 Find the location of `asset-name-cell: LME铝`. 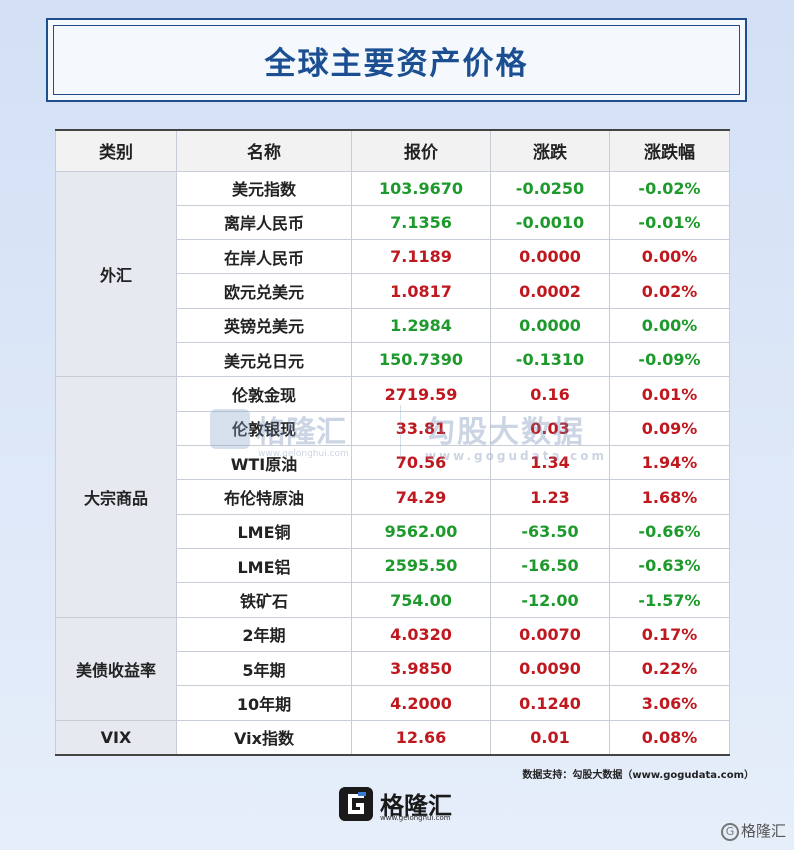

asset-name-cell: LME铝 is located at coordinates (264, 566).